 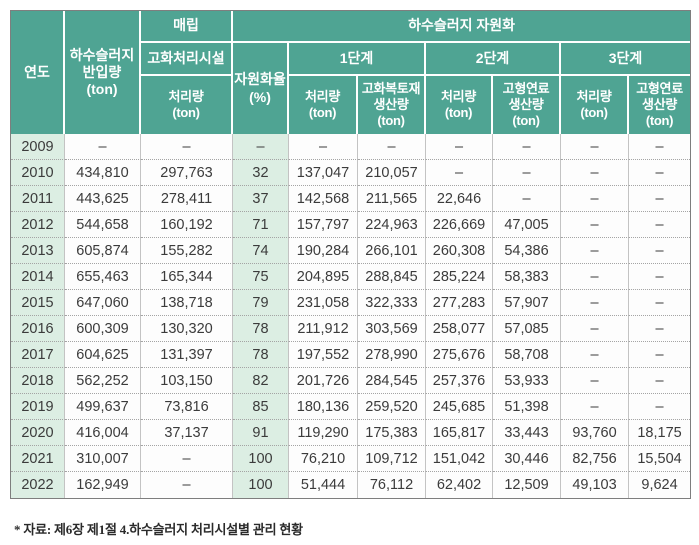 What do you see at coordinates (38, 225) in the screenshot?
I see `year-cell: 2012` at bounding box center [38, 225].